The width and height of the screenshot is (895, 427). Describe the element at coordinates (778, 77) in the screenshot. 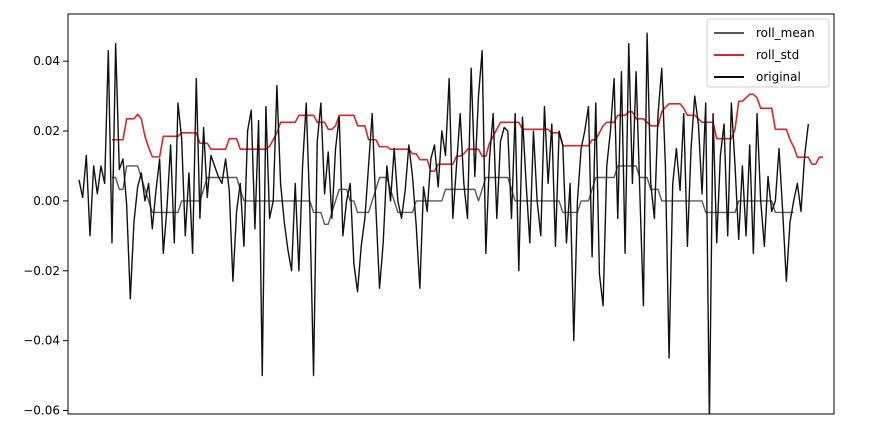

I see `legend-label-original: original` at that location.